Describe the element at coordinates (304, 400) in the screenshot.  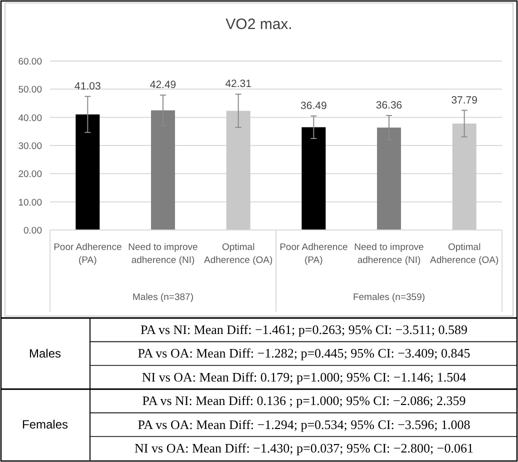
I see `text: PA vs NI: Mean Diff: 0.136 ; p=1.000; 95% CI: −2.086; 2.359` at that location.